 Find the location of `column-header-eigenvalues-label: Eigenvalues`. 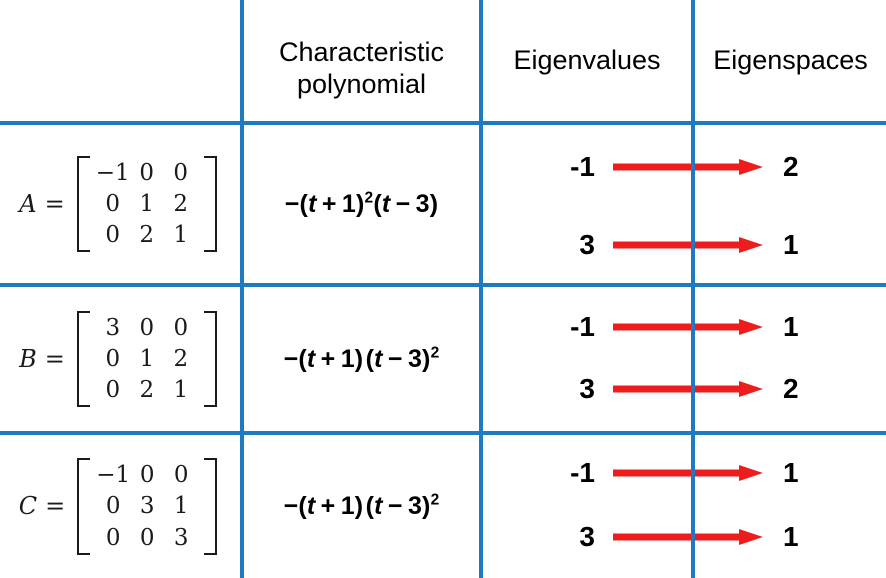

column-header-eigenvalues-label: Eigenvalues is located at coordinates (587, 59).